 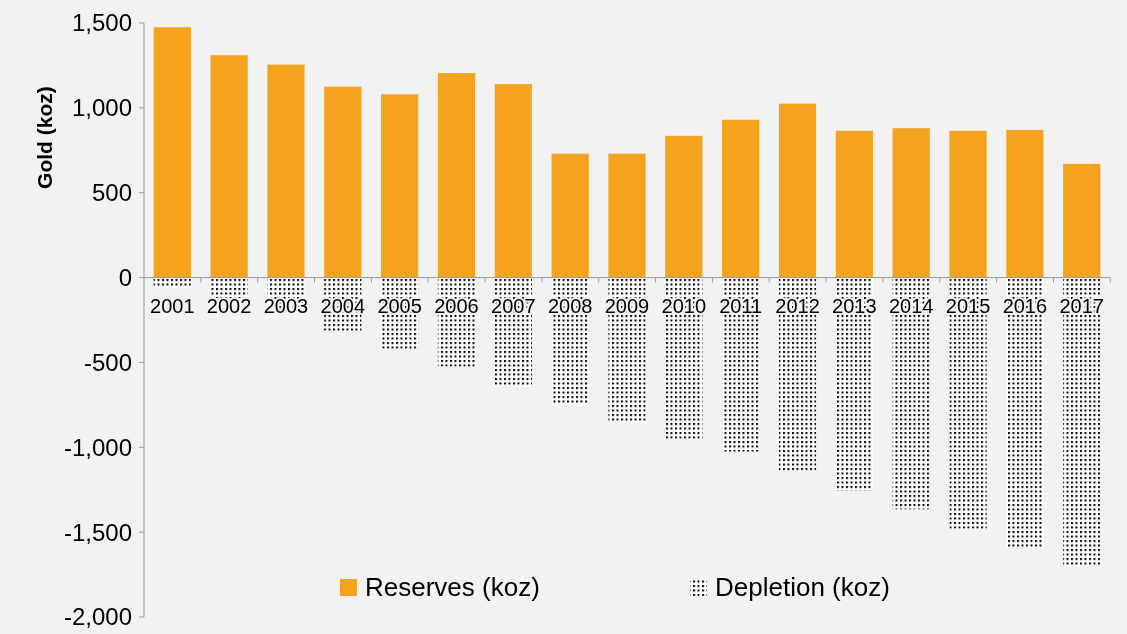 What do you see at coordinates (802, 587) in the screenshot?
I see `legend-label: Depletion (koz)` at bounding box center [802, 587].